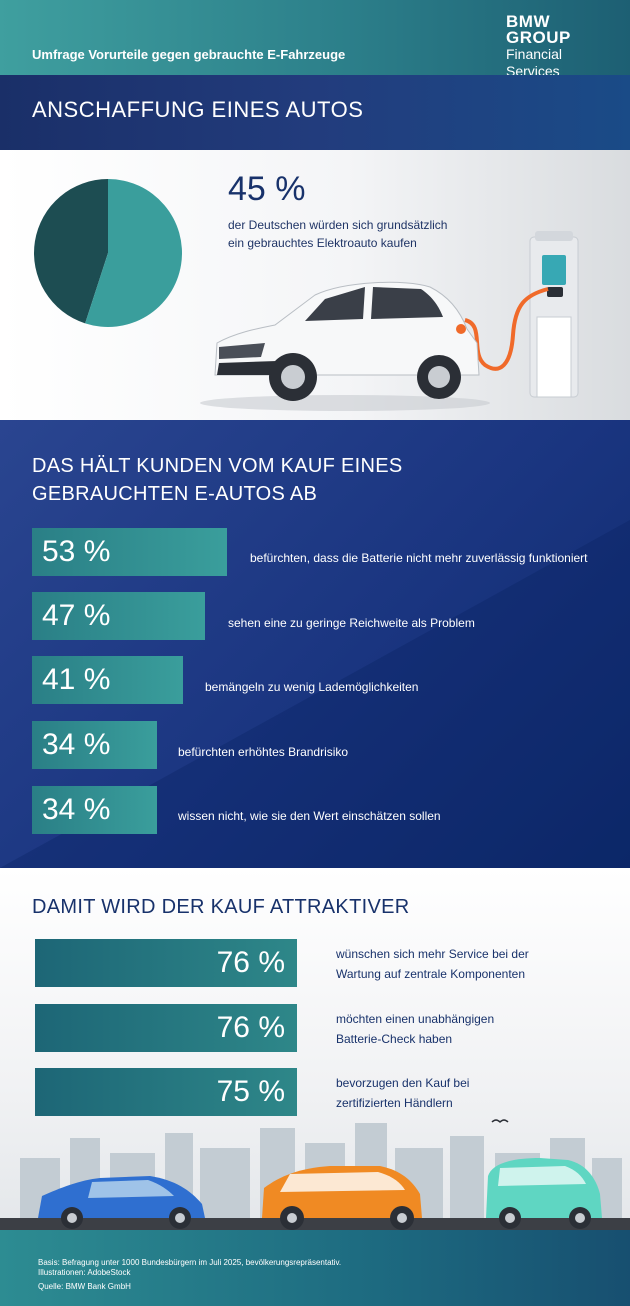 Image resolution: width=630 pixels, height=1306 pixels. Describe the element at coordinates (315, 1268) in the screenshot. I see `footer-band` at that location.